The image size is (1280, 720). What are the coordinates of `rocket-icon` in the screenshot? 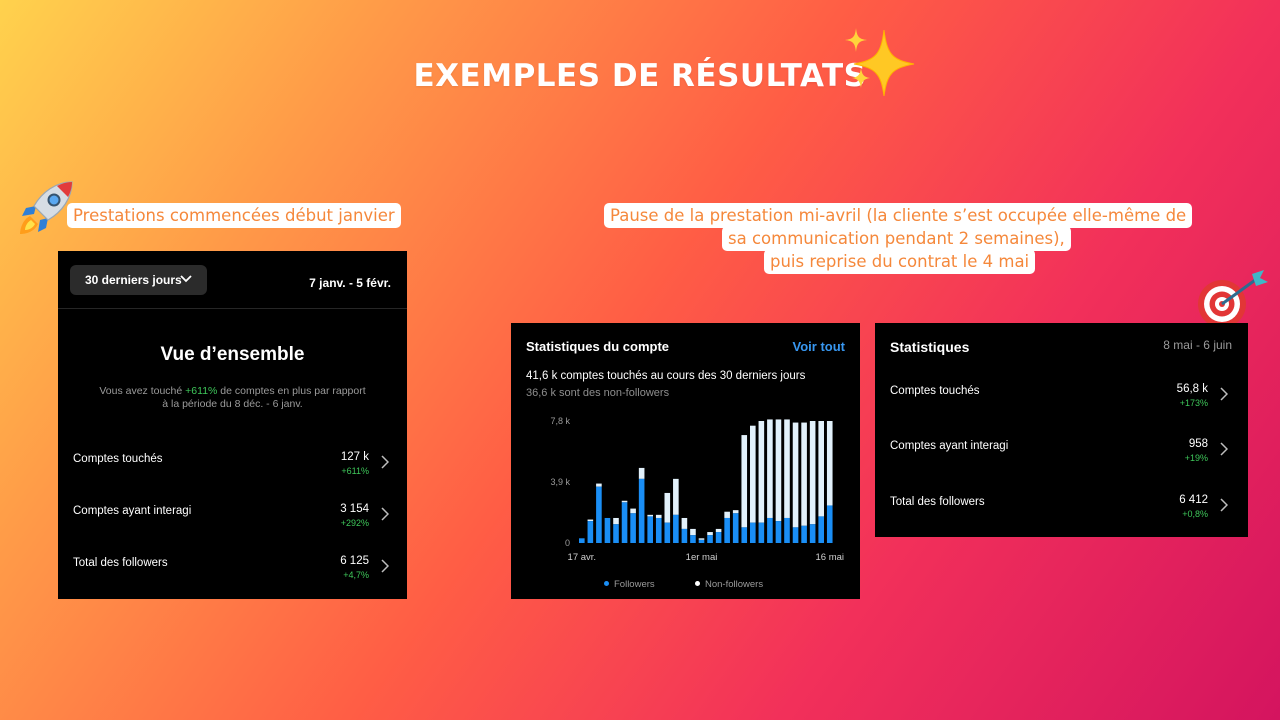 It's located at (46, 207).